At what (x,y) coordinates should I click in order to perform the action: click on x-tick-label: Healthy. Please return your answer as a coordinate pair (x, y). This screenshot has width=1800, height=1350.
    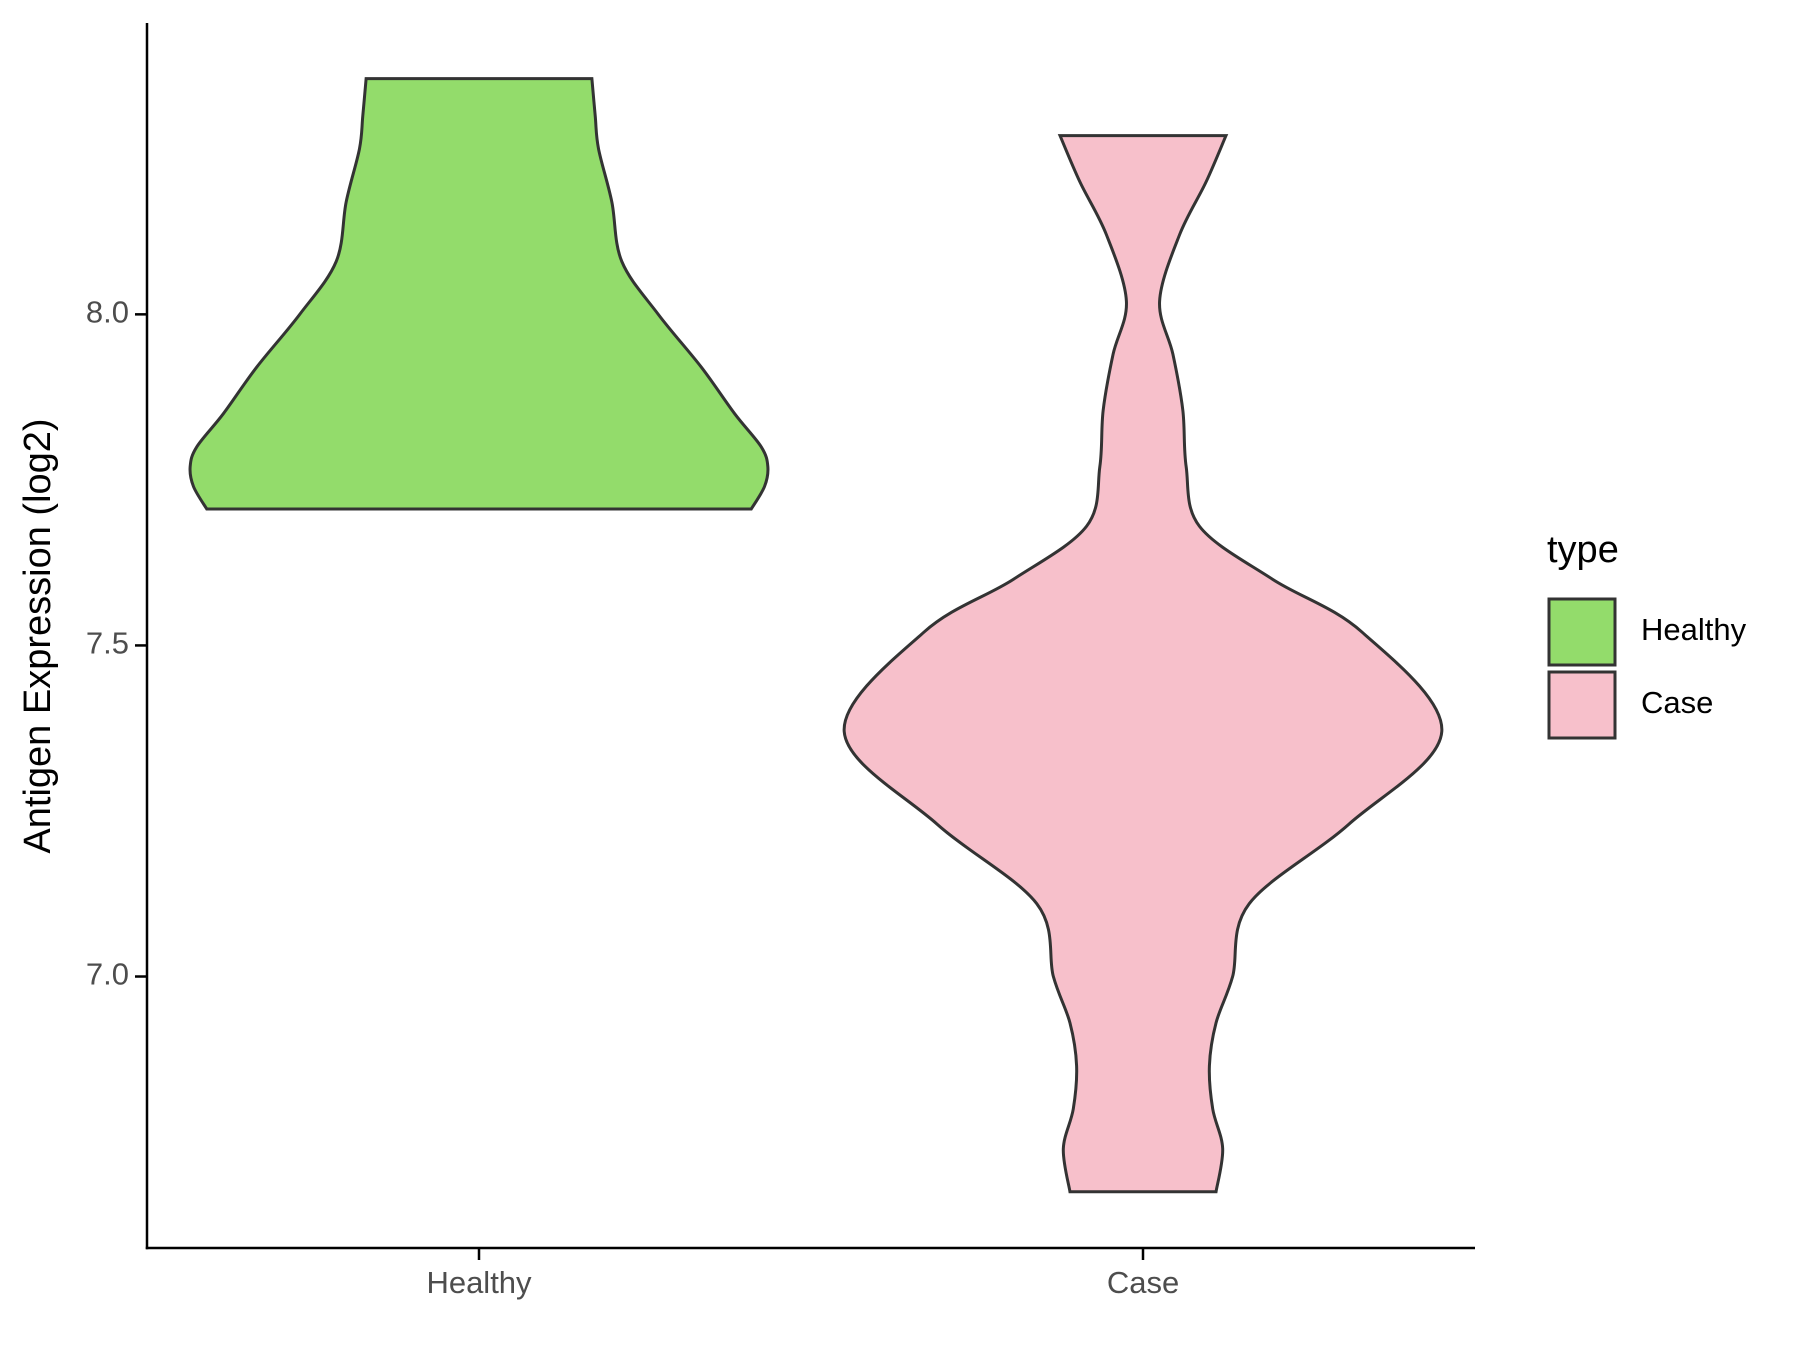
    Looking at the image, I should click on (479, 1282).